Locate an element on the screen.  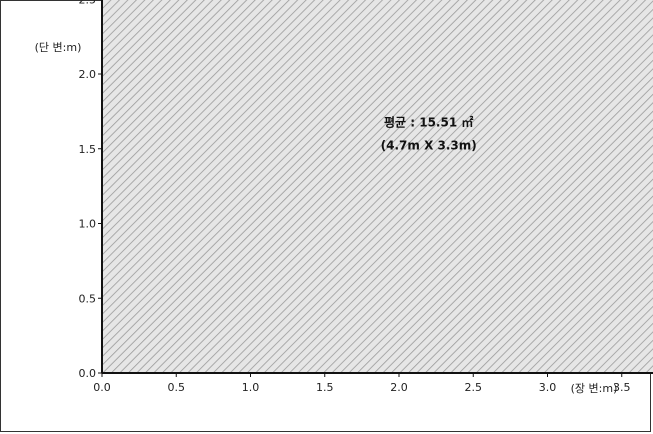
x-tick-label: 0.0 is located at coordinates (102, 387).